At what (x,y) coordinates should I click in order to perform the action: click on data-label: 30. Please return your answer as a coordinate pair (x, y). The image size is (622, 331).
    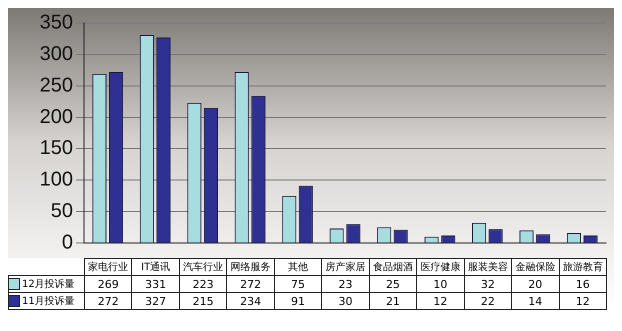
    Looking at the image, I should click on (346, 301).